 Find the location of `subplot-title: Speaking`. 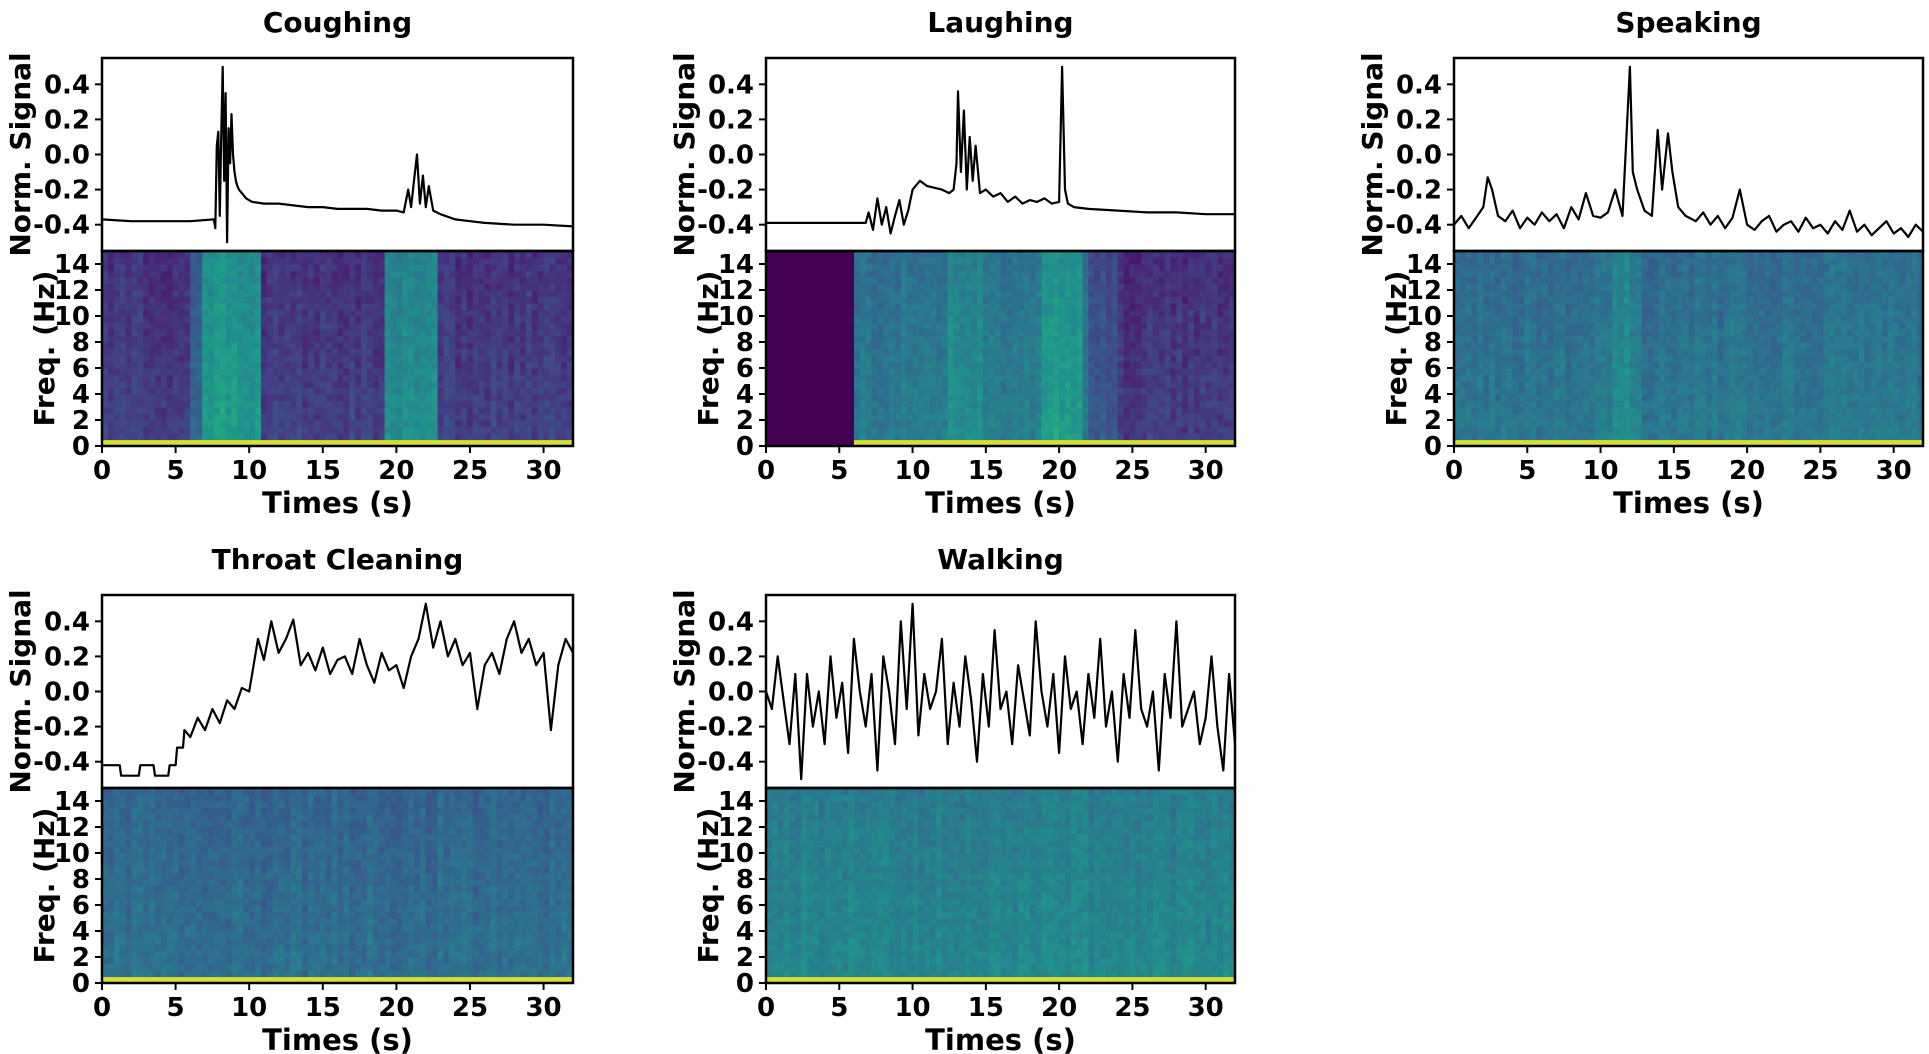

subplot-title: Speaking is located at coordinates (1688, 22).